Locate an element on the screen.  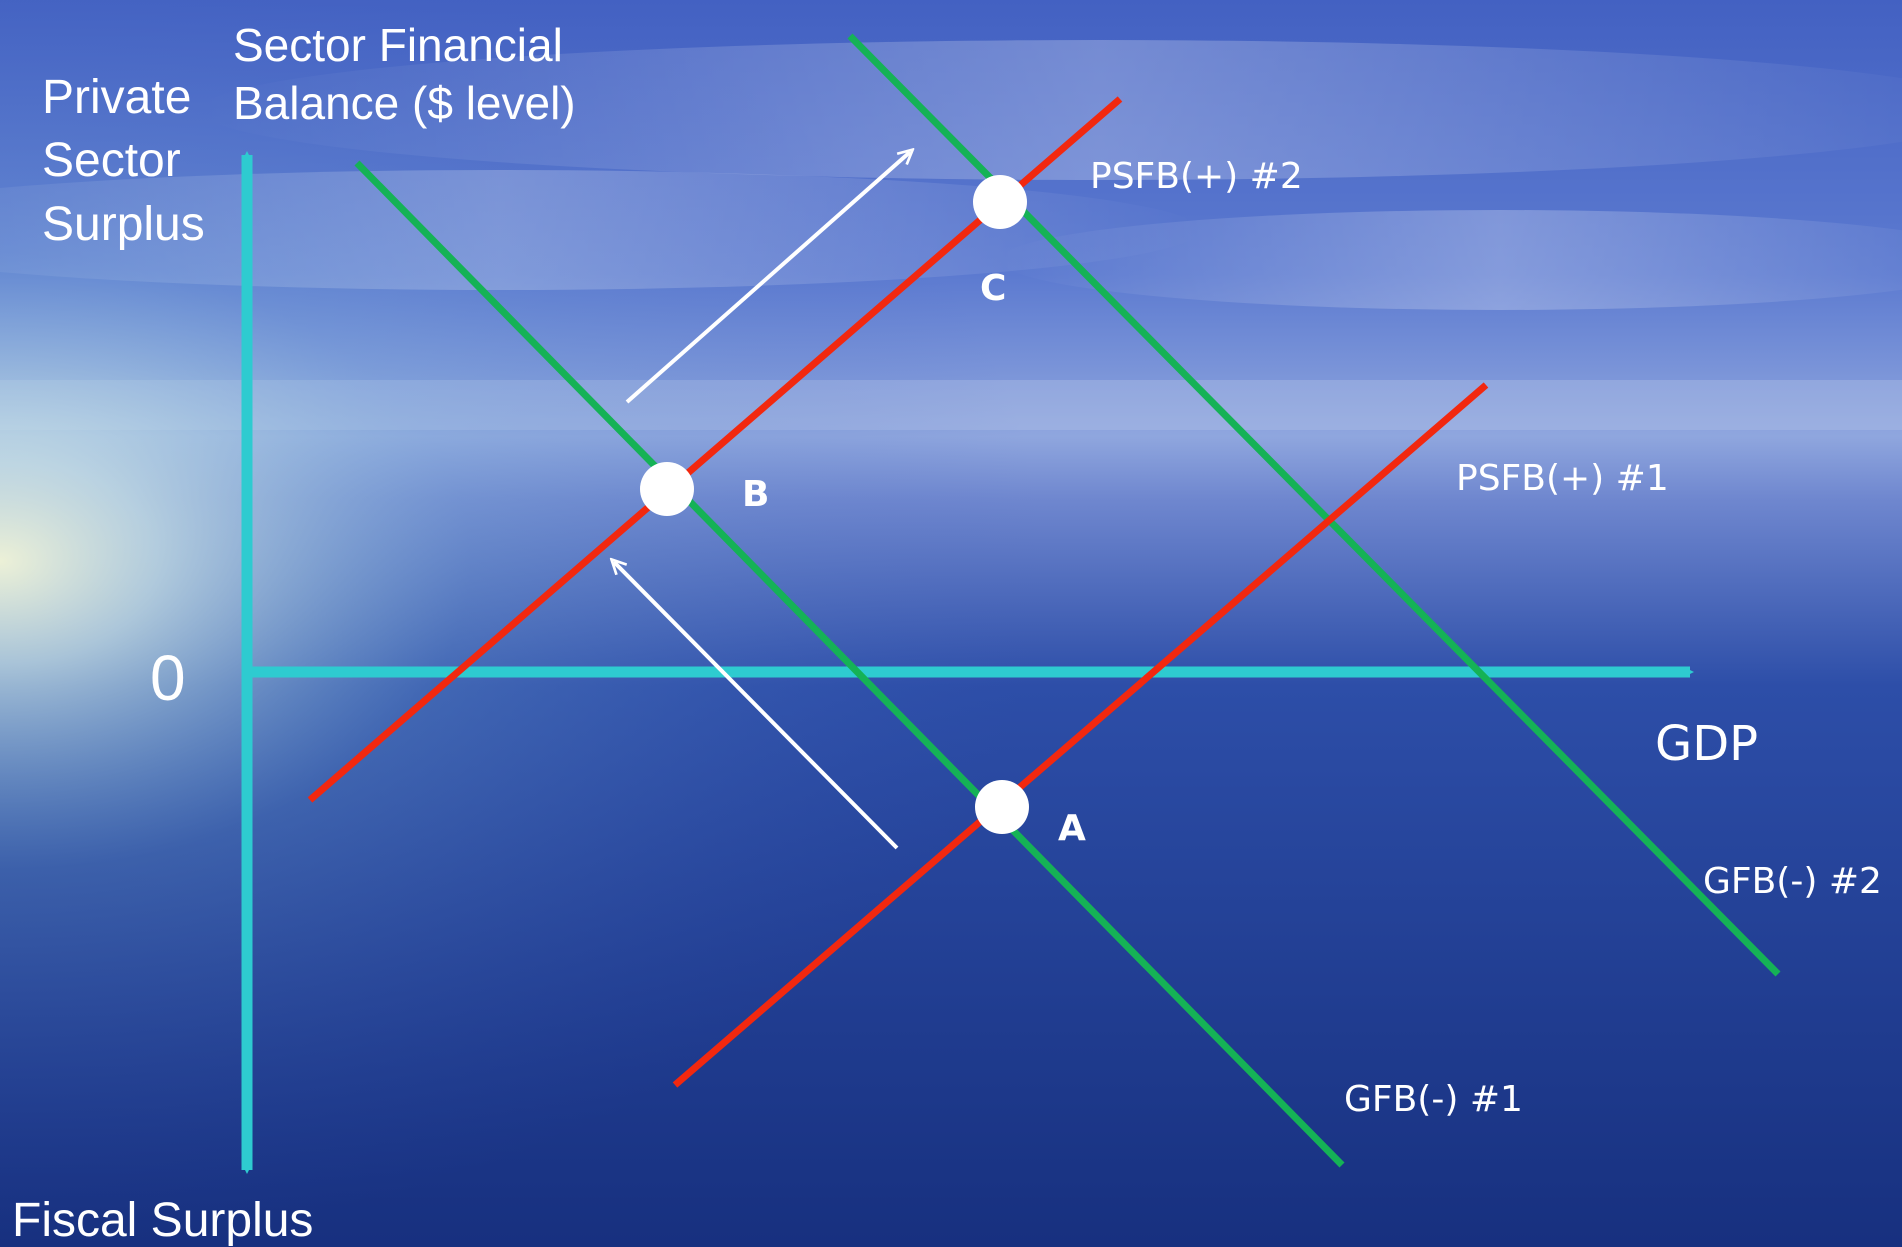
point-a is located at coordinates (1002, 807).